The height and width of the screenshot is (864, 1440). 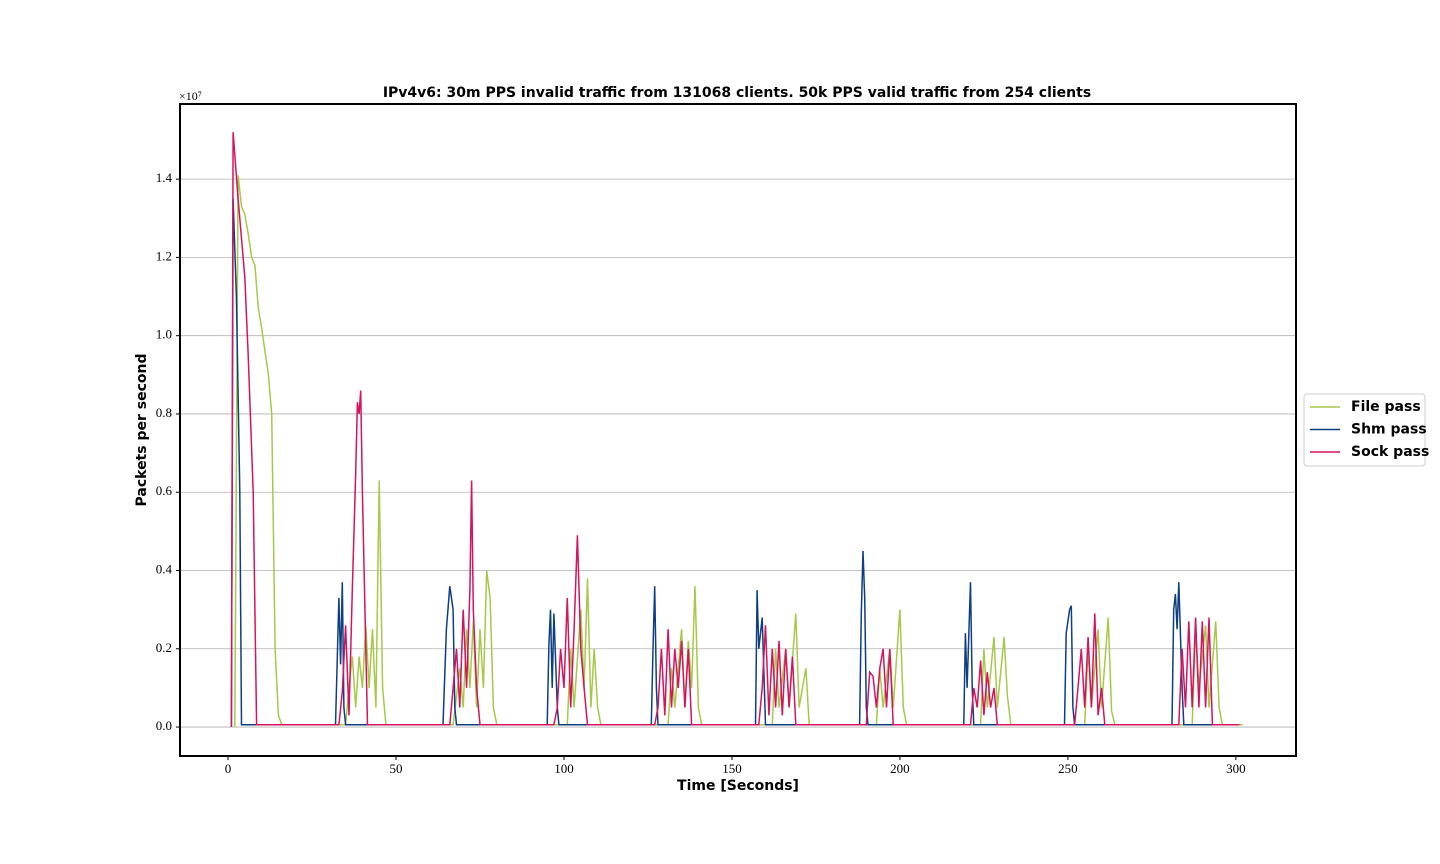 What do you see at coordinates (1390, 452) in the screenshot?
I see `legend-label: Sock pass` at bounding box center [1390, 452].